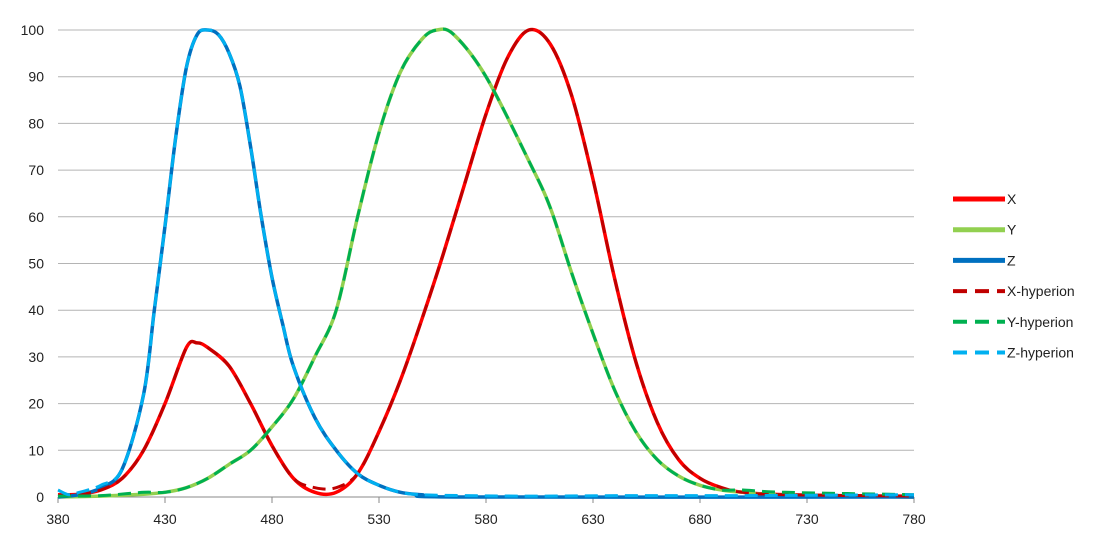  What do you see at coordinates (36, 170) in the screenshot?
I see `y-tick-label: 70` at bounding box center [36, 170].